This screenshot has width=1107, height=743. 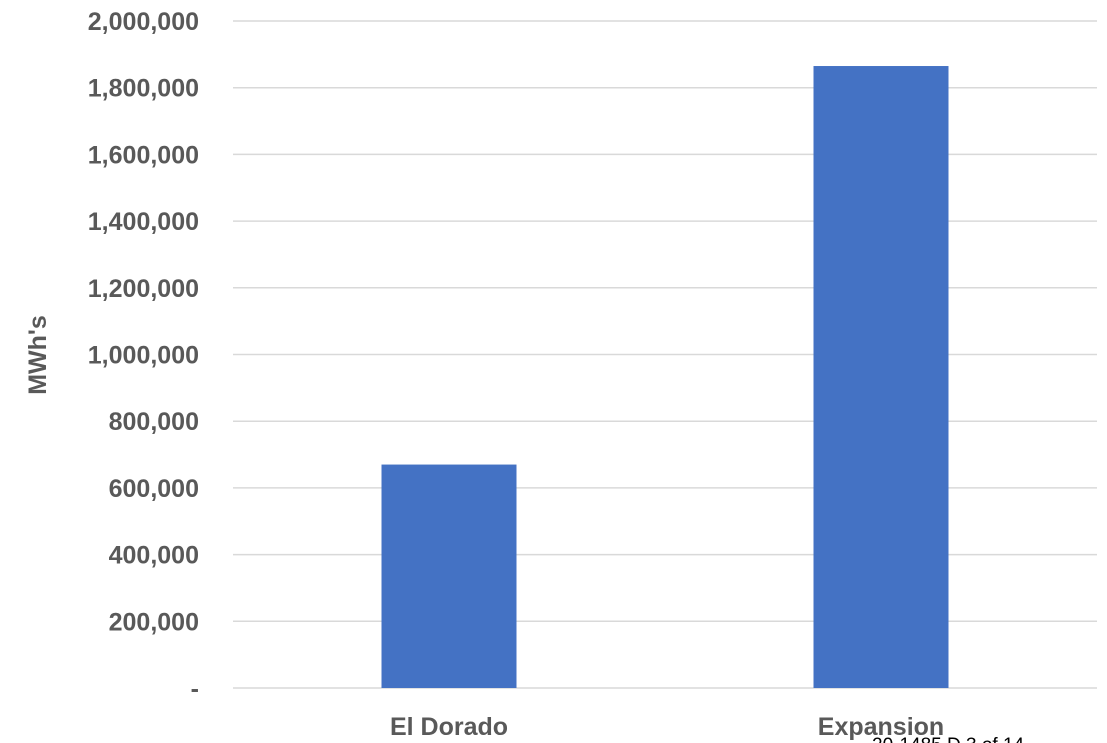 What do you see at coordinates (143, 289) in the screenshot?
I see `y-tick-label: 1,200,000` at bounding box center [143, 289].